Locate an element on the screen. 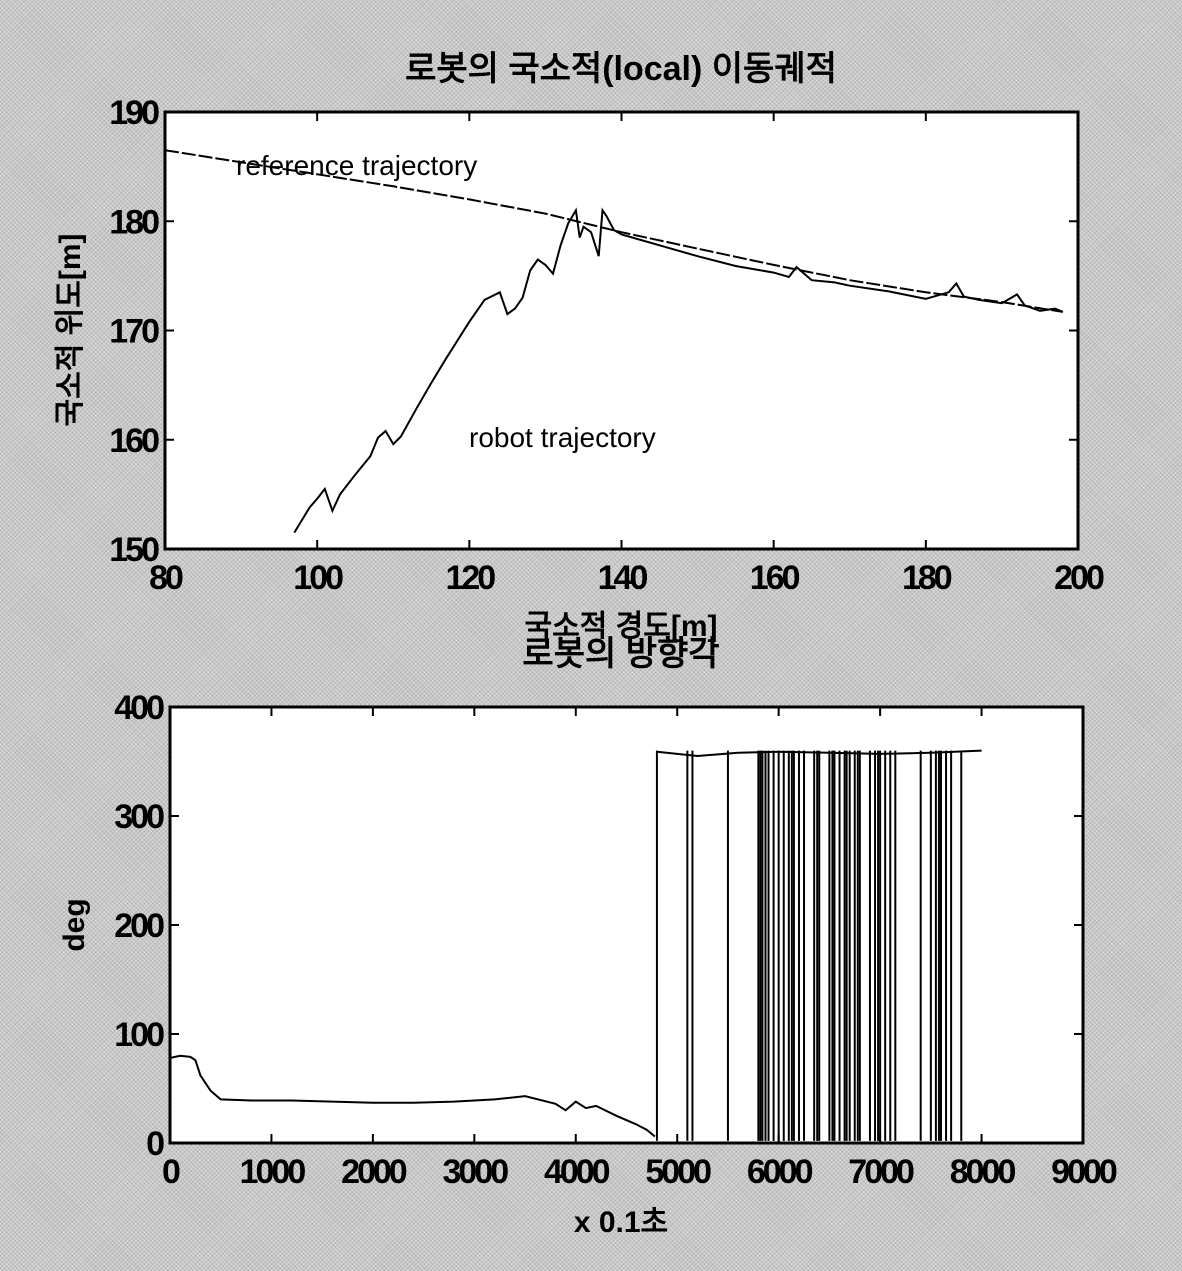 This screenshot has height=1271, width=1182. heading-x-tick-label: 5000 is located at coordinates (678, 1172).